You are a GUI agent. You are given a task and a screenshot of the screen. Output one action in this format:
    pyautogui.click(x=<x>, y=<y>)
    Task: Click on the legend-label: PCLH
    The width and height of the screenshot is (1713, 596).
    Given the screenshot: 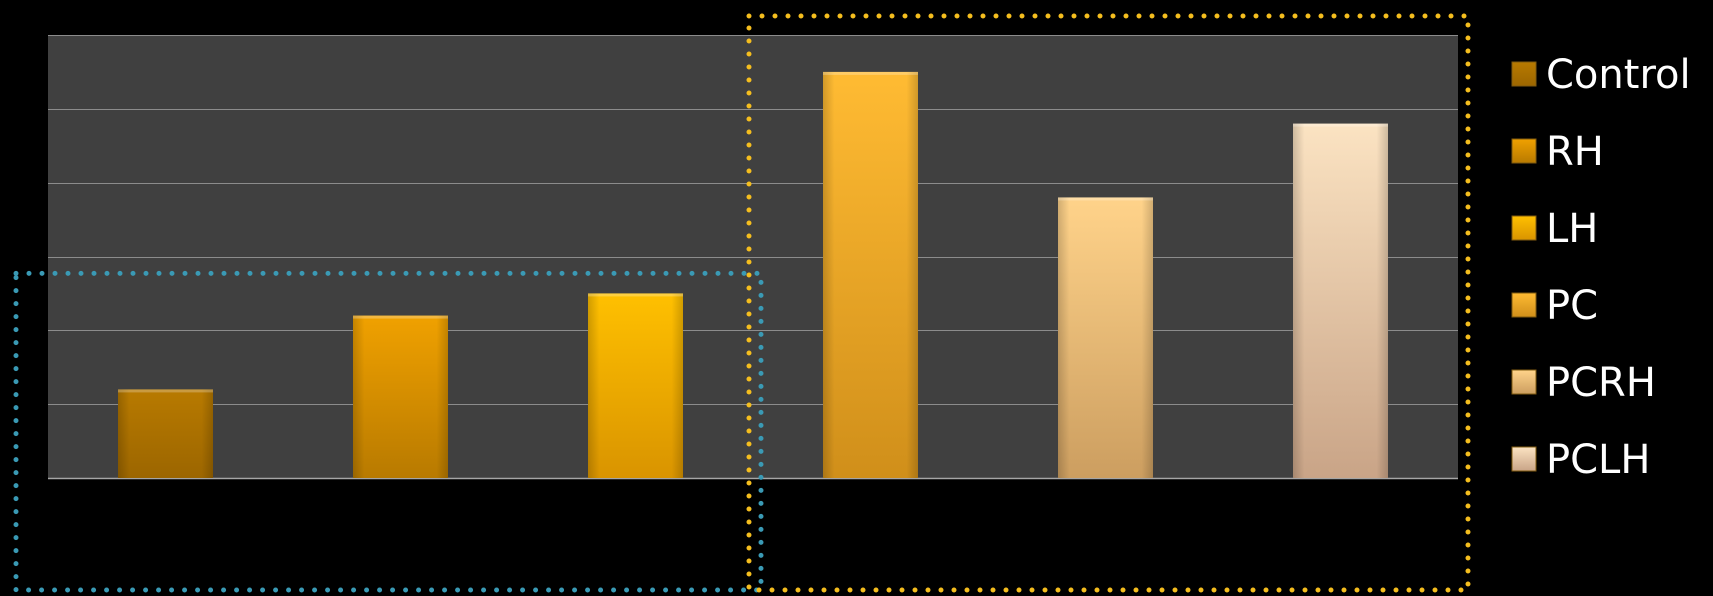 What is the action you would take?
    pyautogui.click(x=1598, y=460)
    